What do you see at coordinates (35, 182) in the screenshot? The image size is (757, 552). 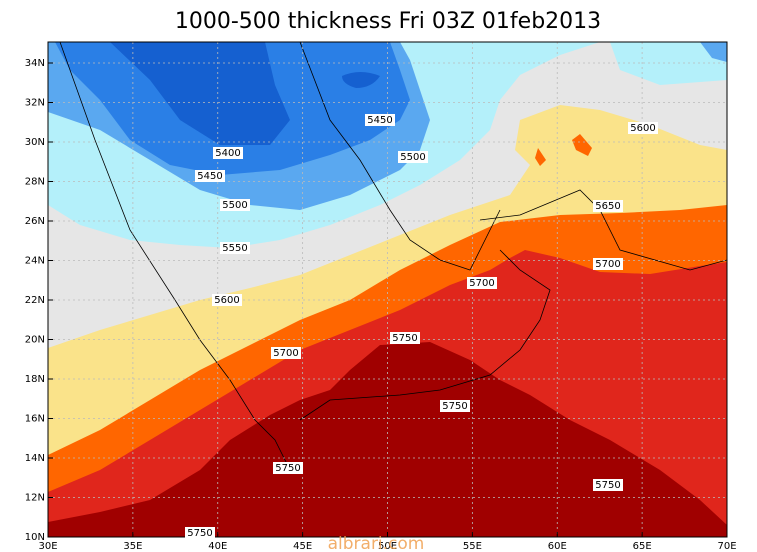 I see `y-tick-label: 28N` at bounding box center [35, 182].